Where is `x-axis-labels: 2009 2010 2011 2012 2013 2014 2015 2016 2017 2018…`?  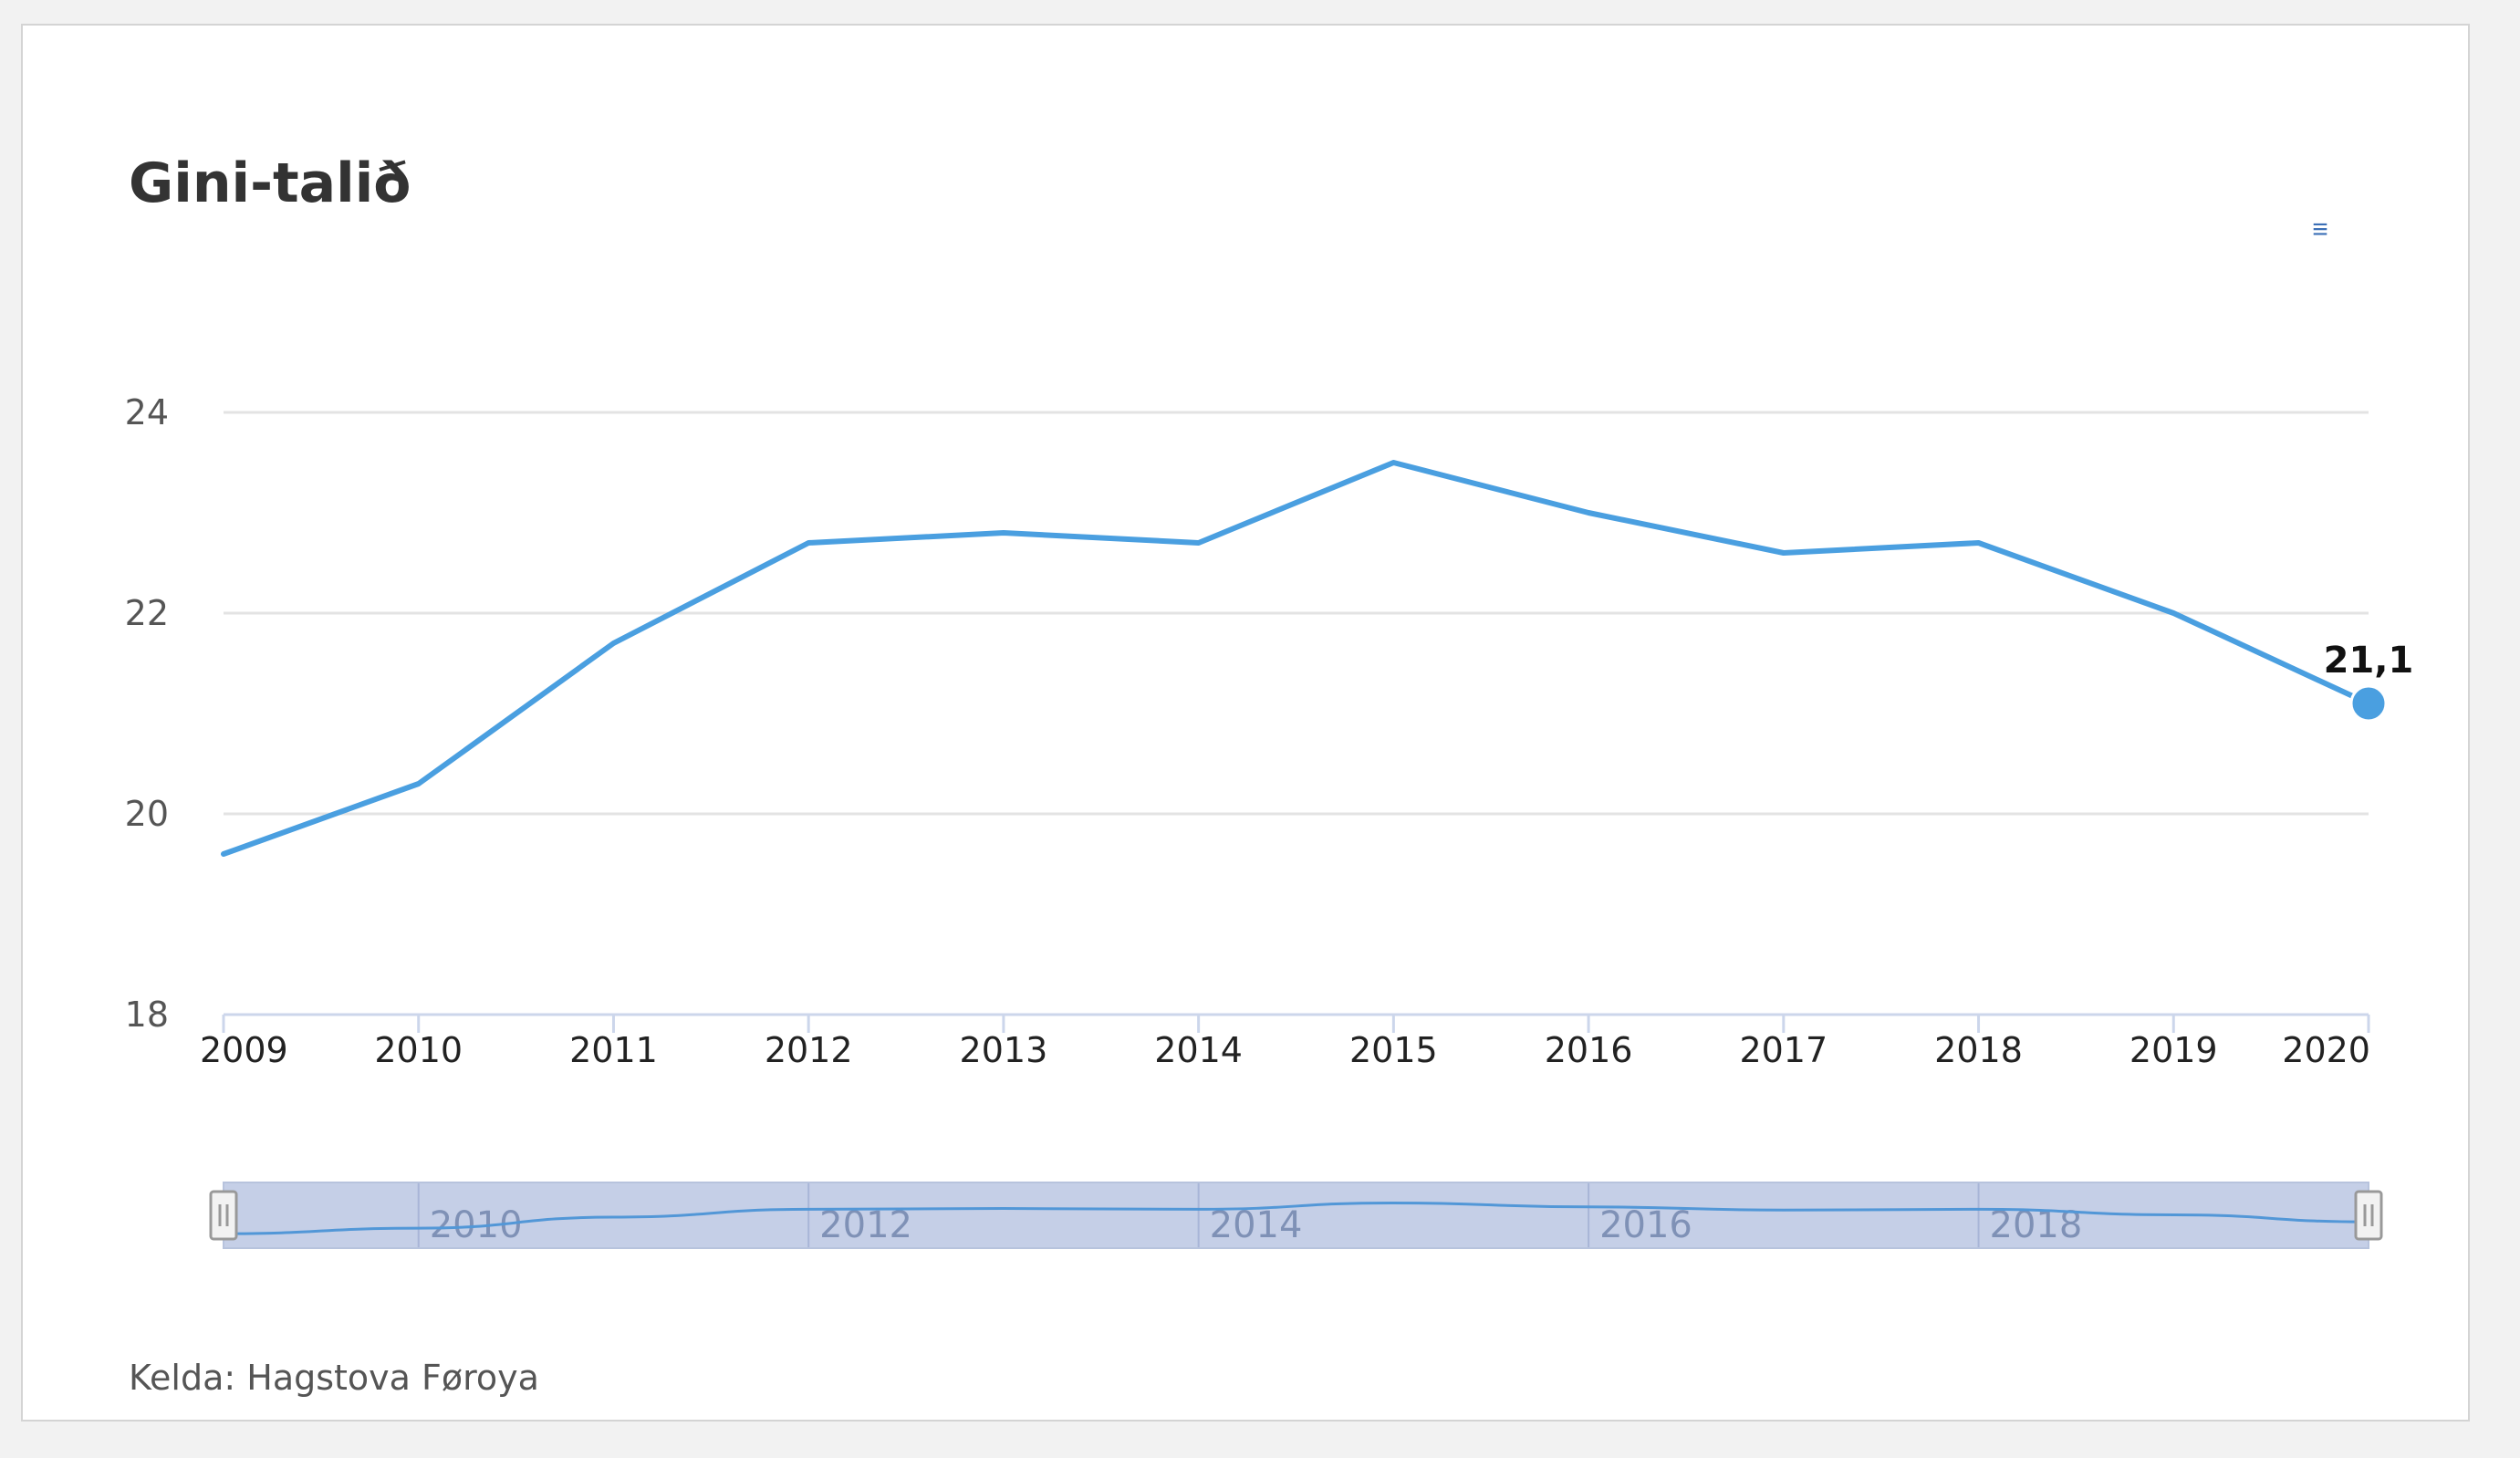
x-axis-labels: 2009 2010 2011 2012 2013 2014 2015 2016 2017 2018… is located at coordinates (1285, 1050).